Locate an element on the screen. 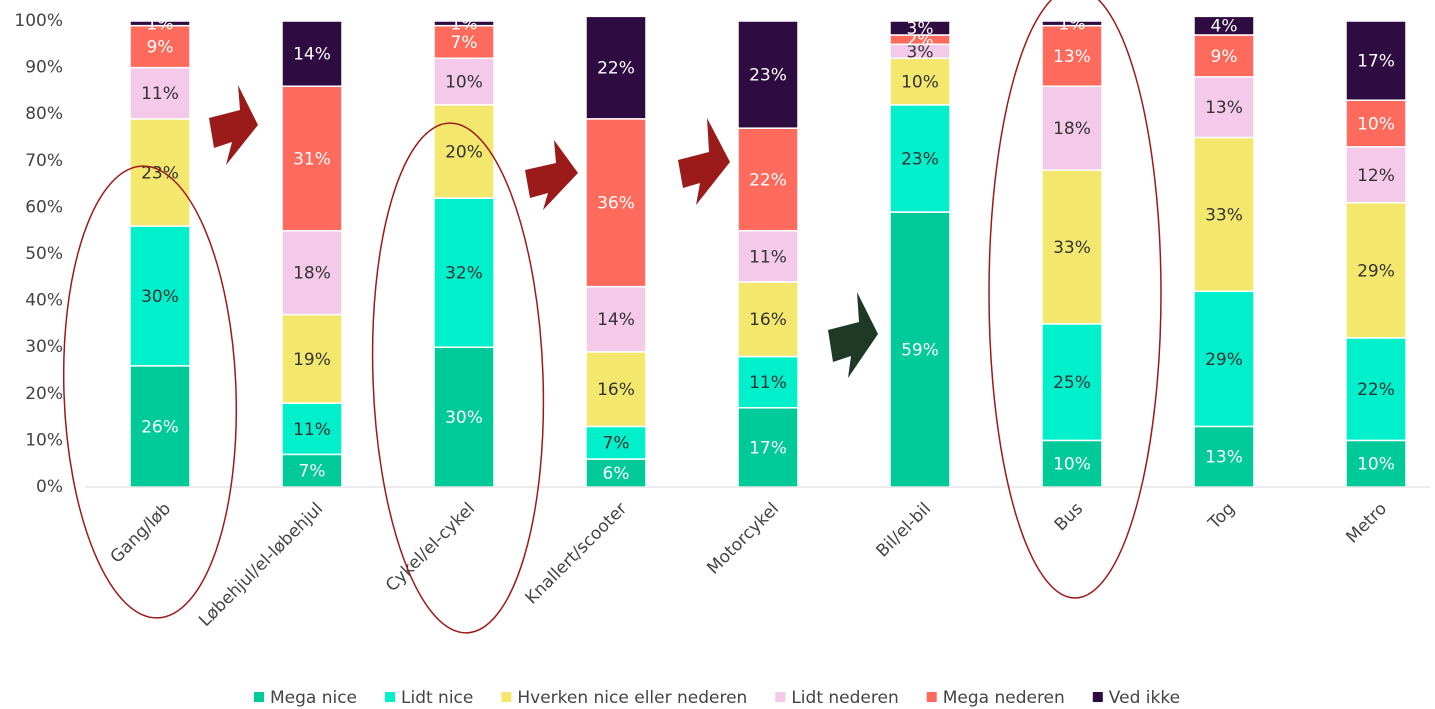  y-tick-label: 70% is located at coordinates (44, 161).